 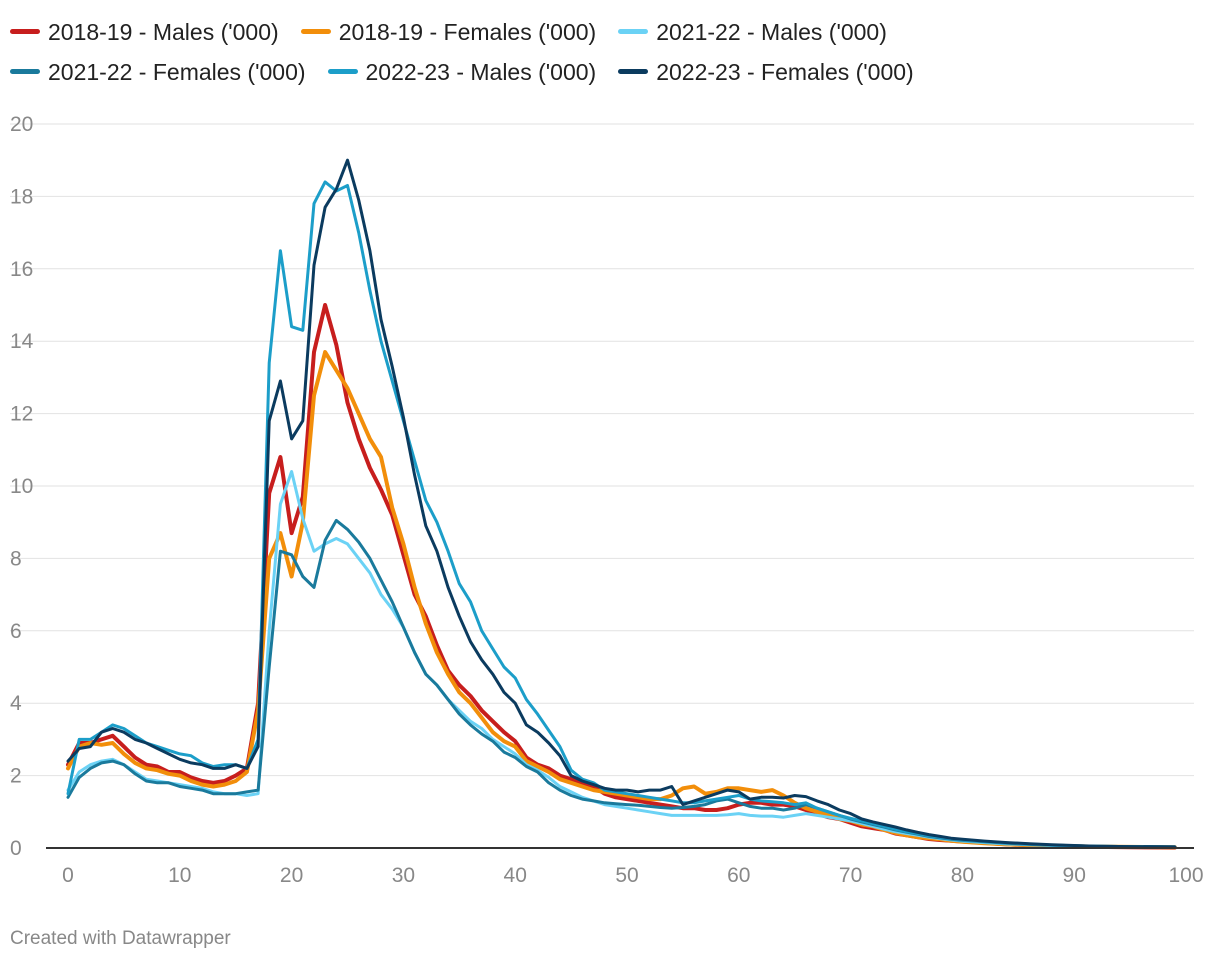 I want to click on x-tick-label: 20, so click(x=291, y=875).